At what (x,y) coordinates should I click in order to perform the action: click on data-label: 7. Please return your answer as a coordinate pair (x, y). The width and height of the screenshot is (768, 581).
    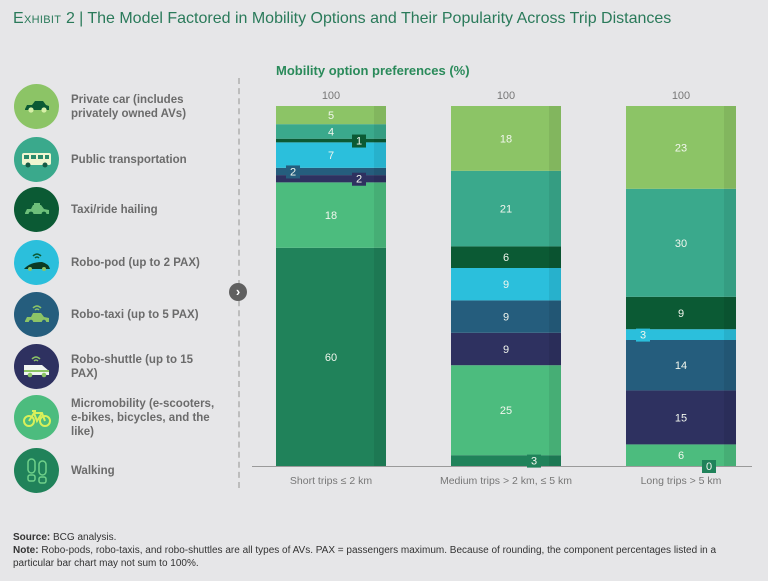
    Looking at the image, I should click on (331, 156).